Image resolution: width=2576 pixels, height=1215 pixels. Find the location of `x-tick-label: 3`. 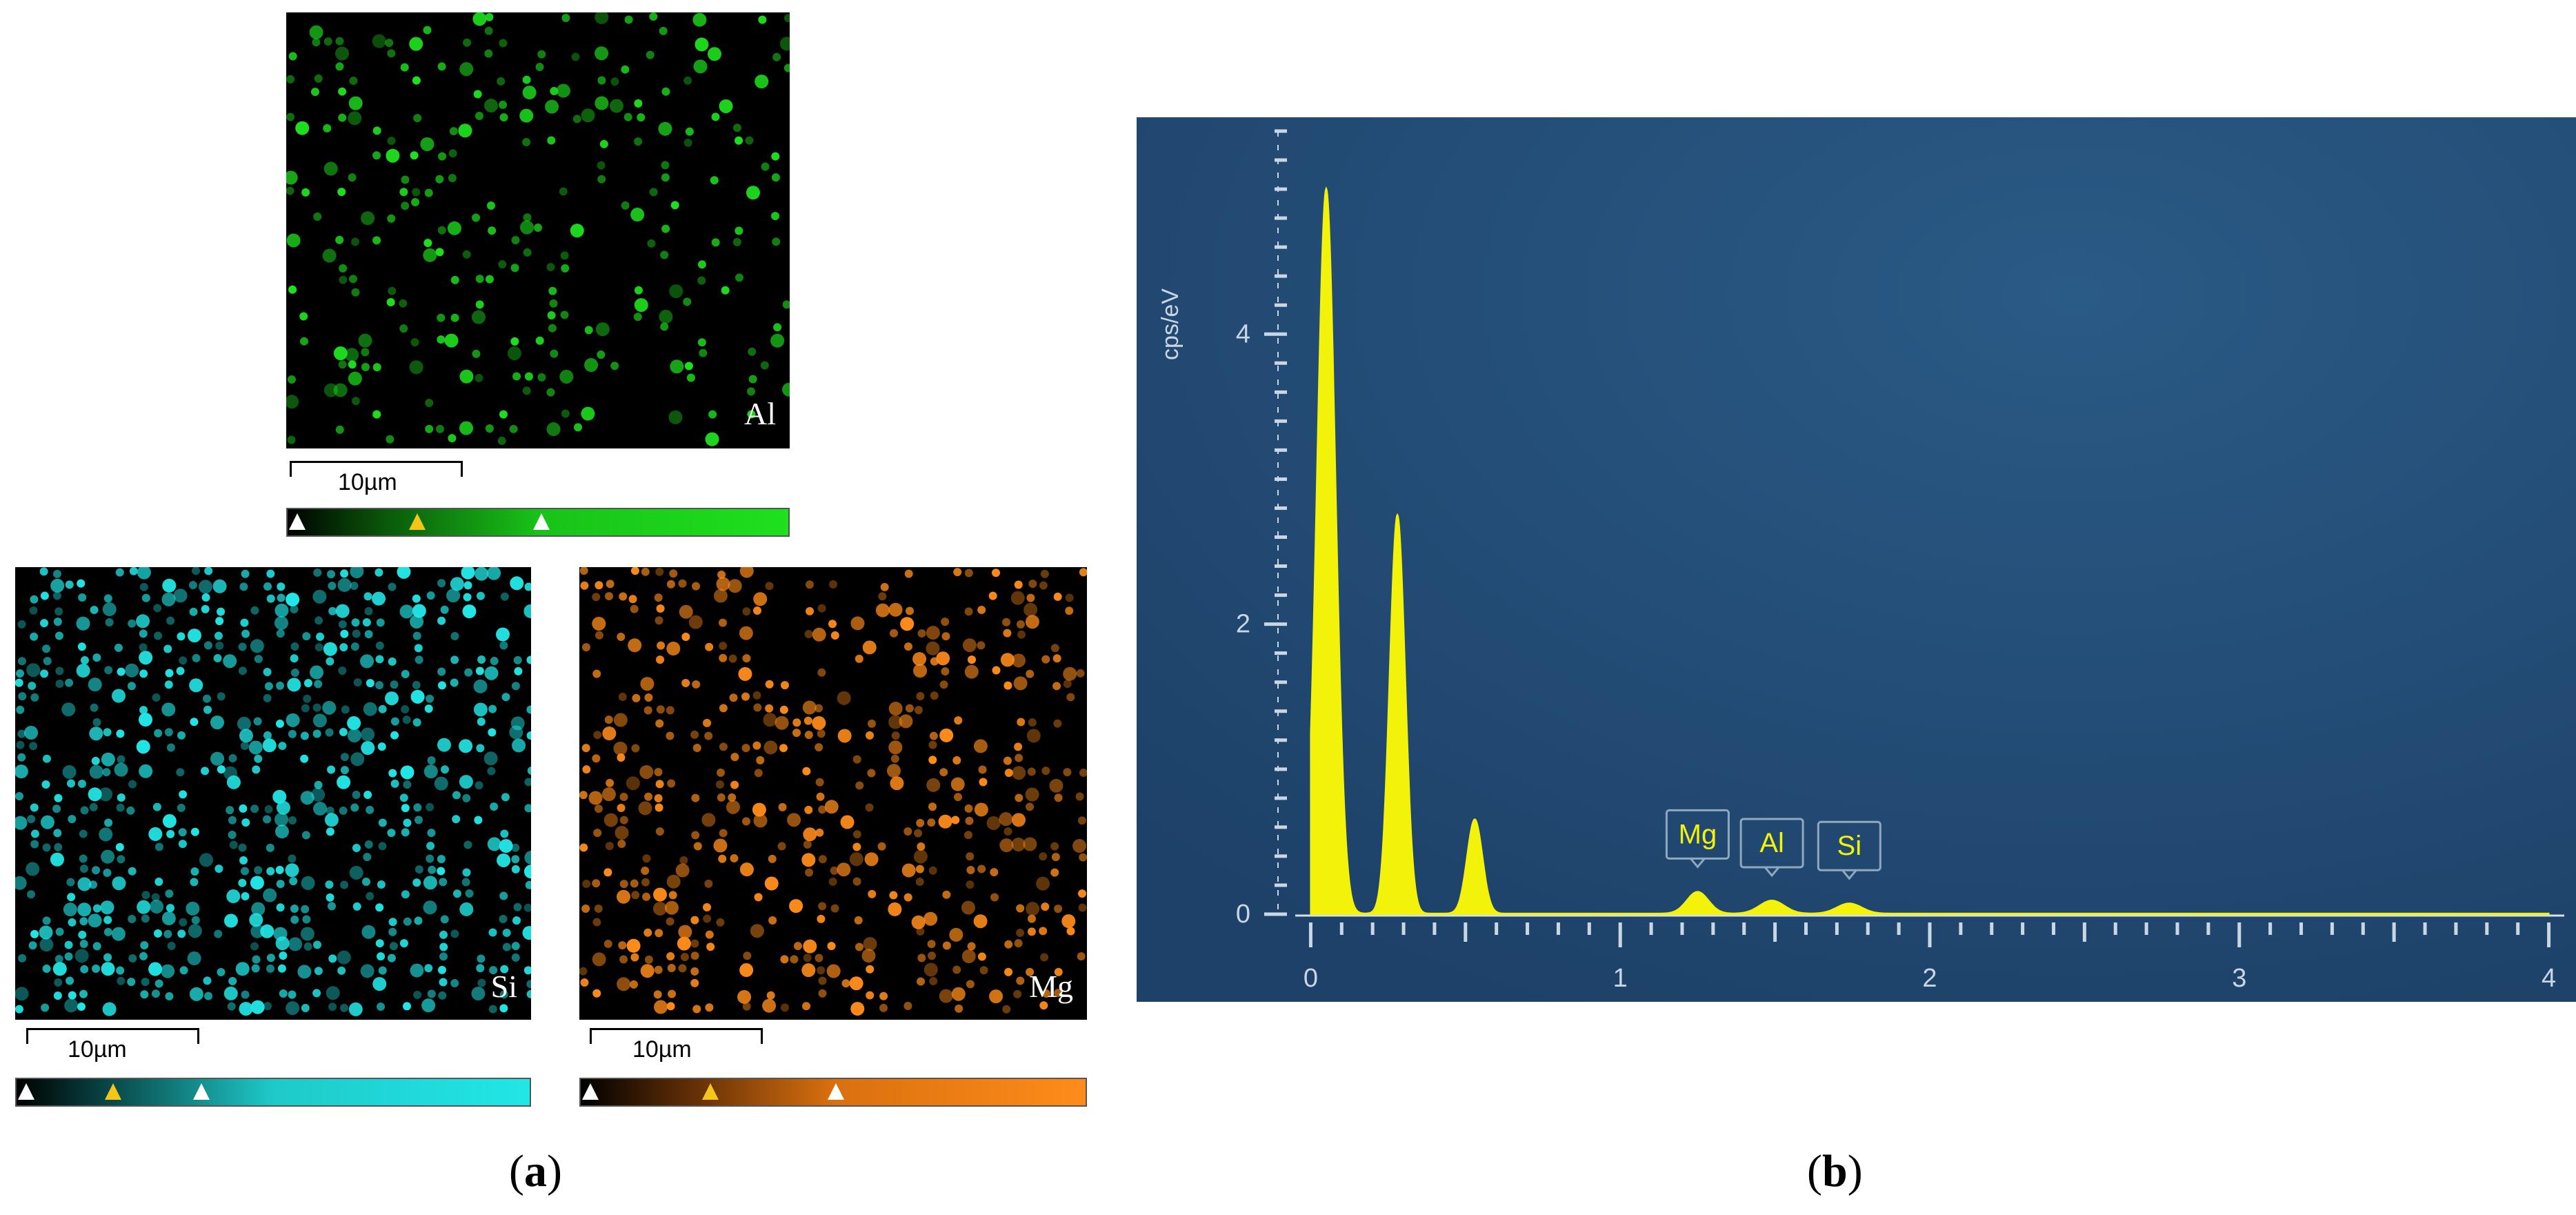

x-tick-label: 3 is located at coordinates (2239, 978).